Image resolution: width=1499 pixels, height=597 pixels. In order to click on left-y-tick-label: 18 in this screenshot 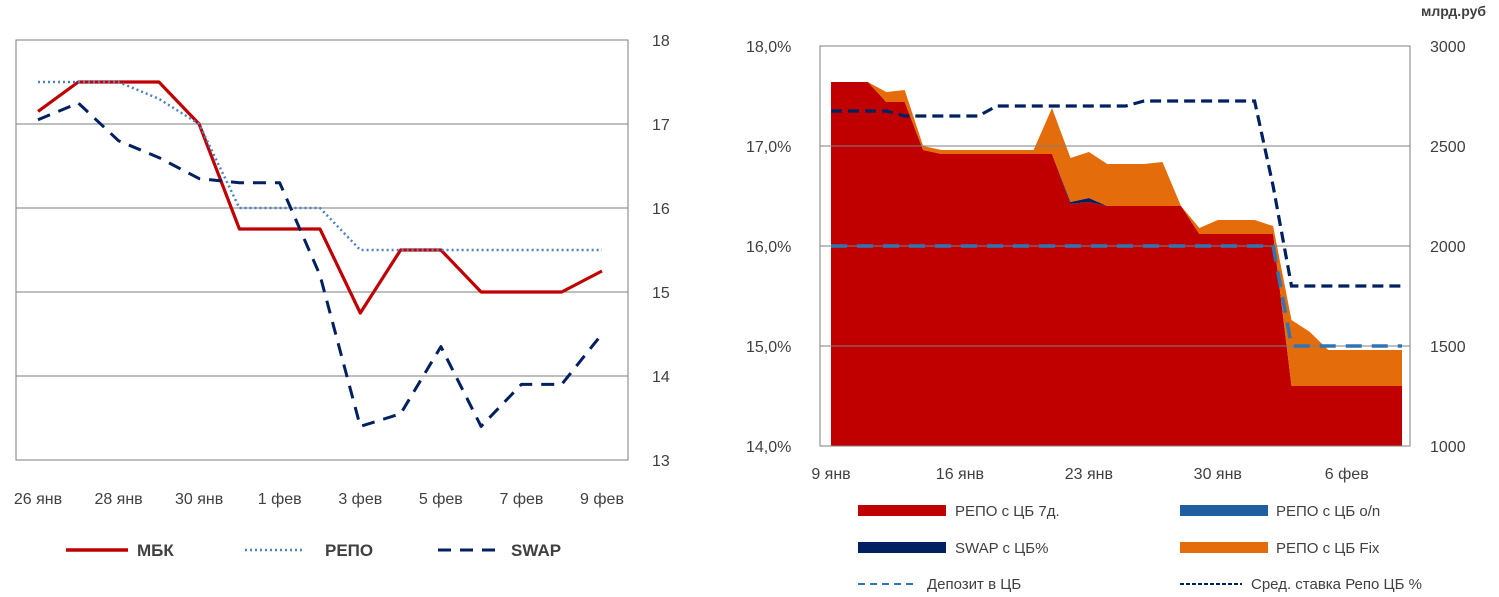, I will do `click(661, 41)`.